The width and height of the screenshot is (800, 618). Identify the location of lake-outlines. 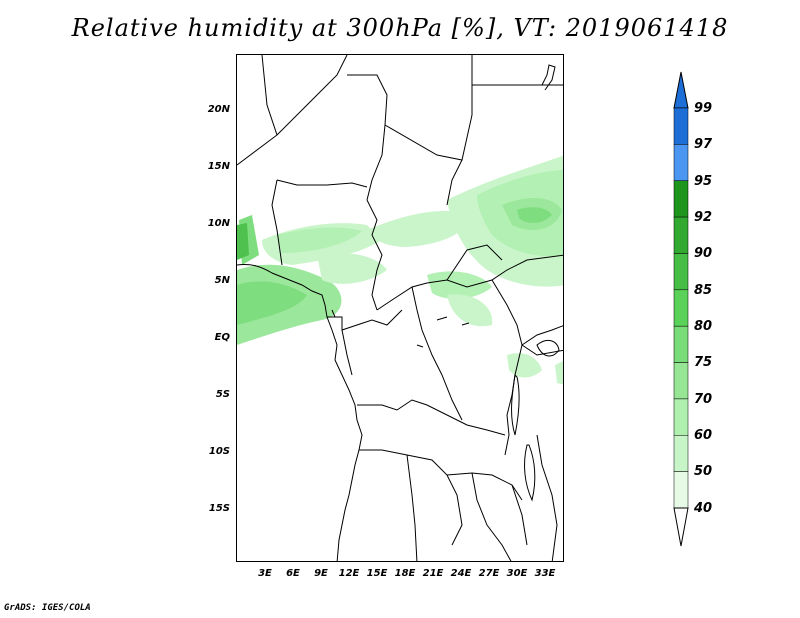
(488, 283).